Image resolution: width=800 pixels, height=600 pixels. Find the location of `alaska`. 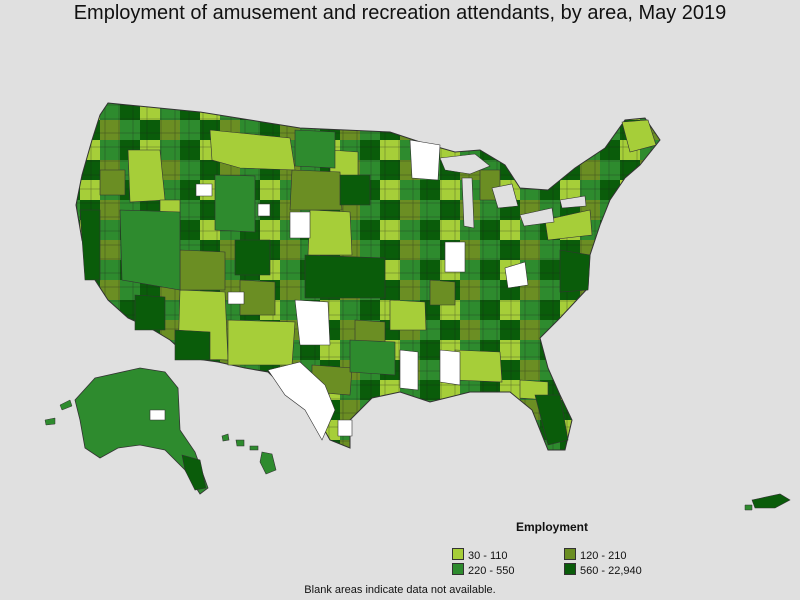

alaska is located at coordinates (126, 431).